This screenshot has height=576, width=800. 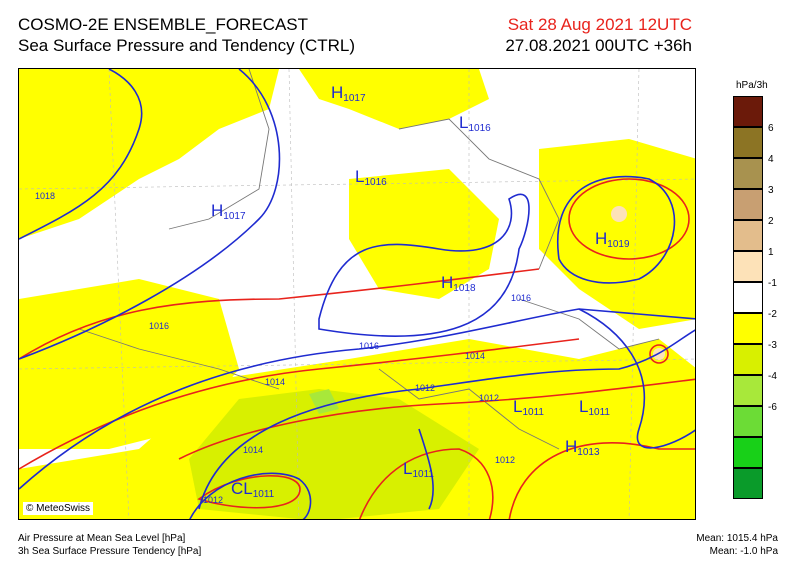 What do you see at coordinates (45, 196) in the screenshot?
I see `isobar-label: 1018` at bounding box center [45, 196].